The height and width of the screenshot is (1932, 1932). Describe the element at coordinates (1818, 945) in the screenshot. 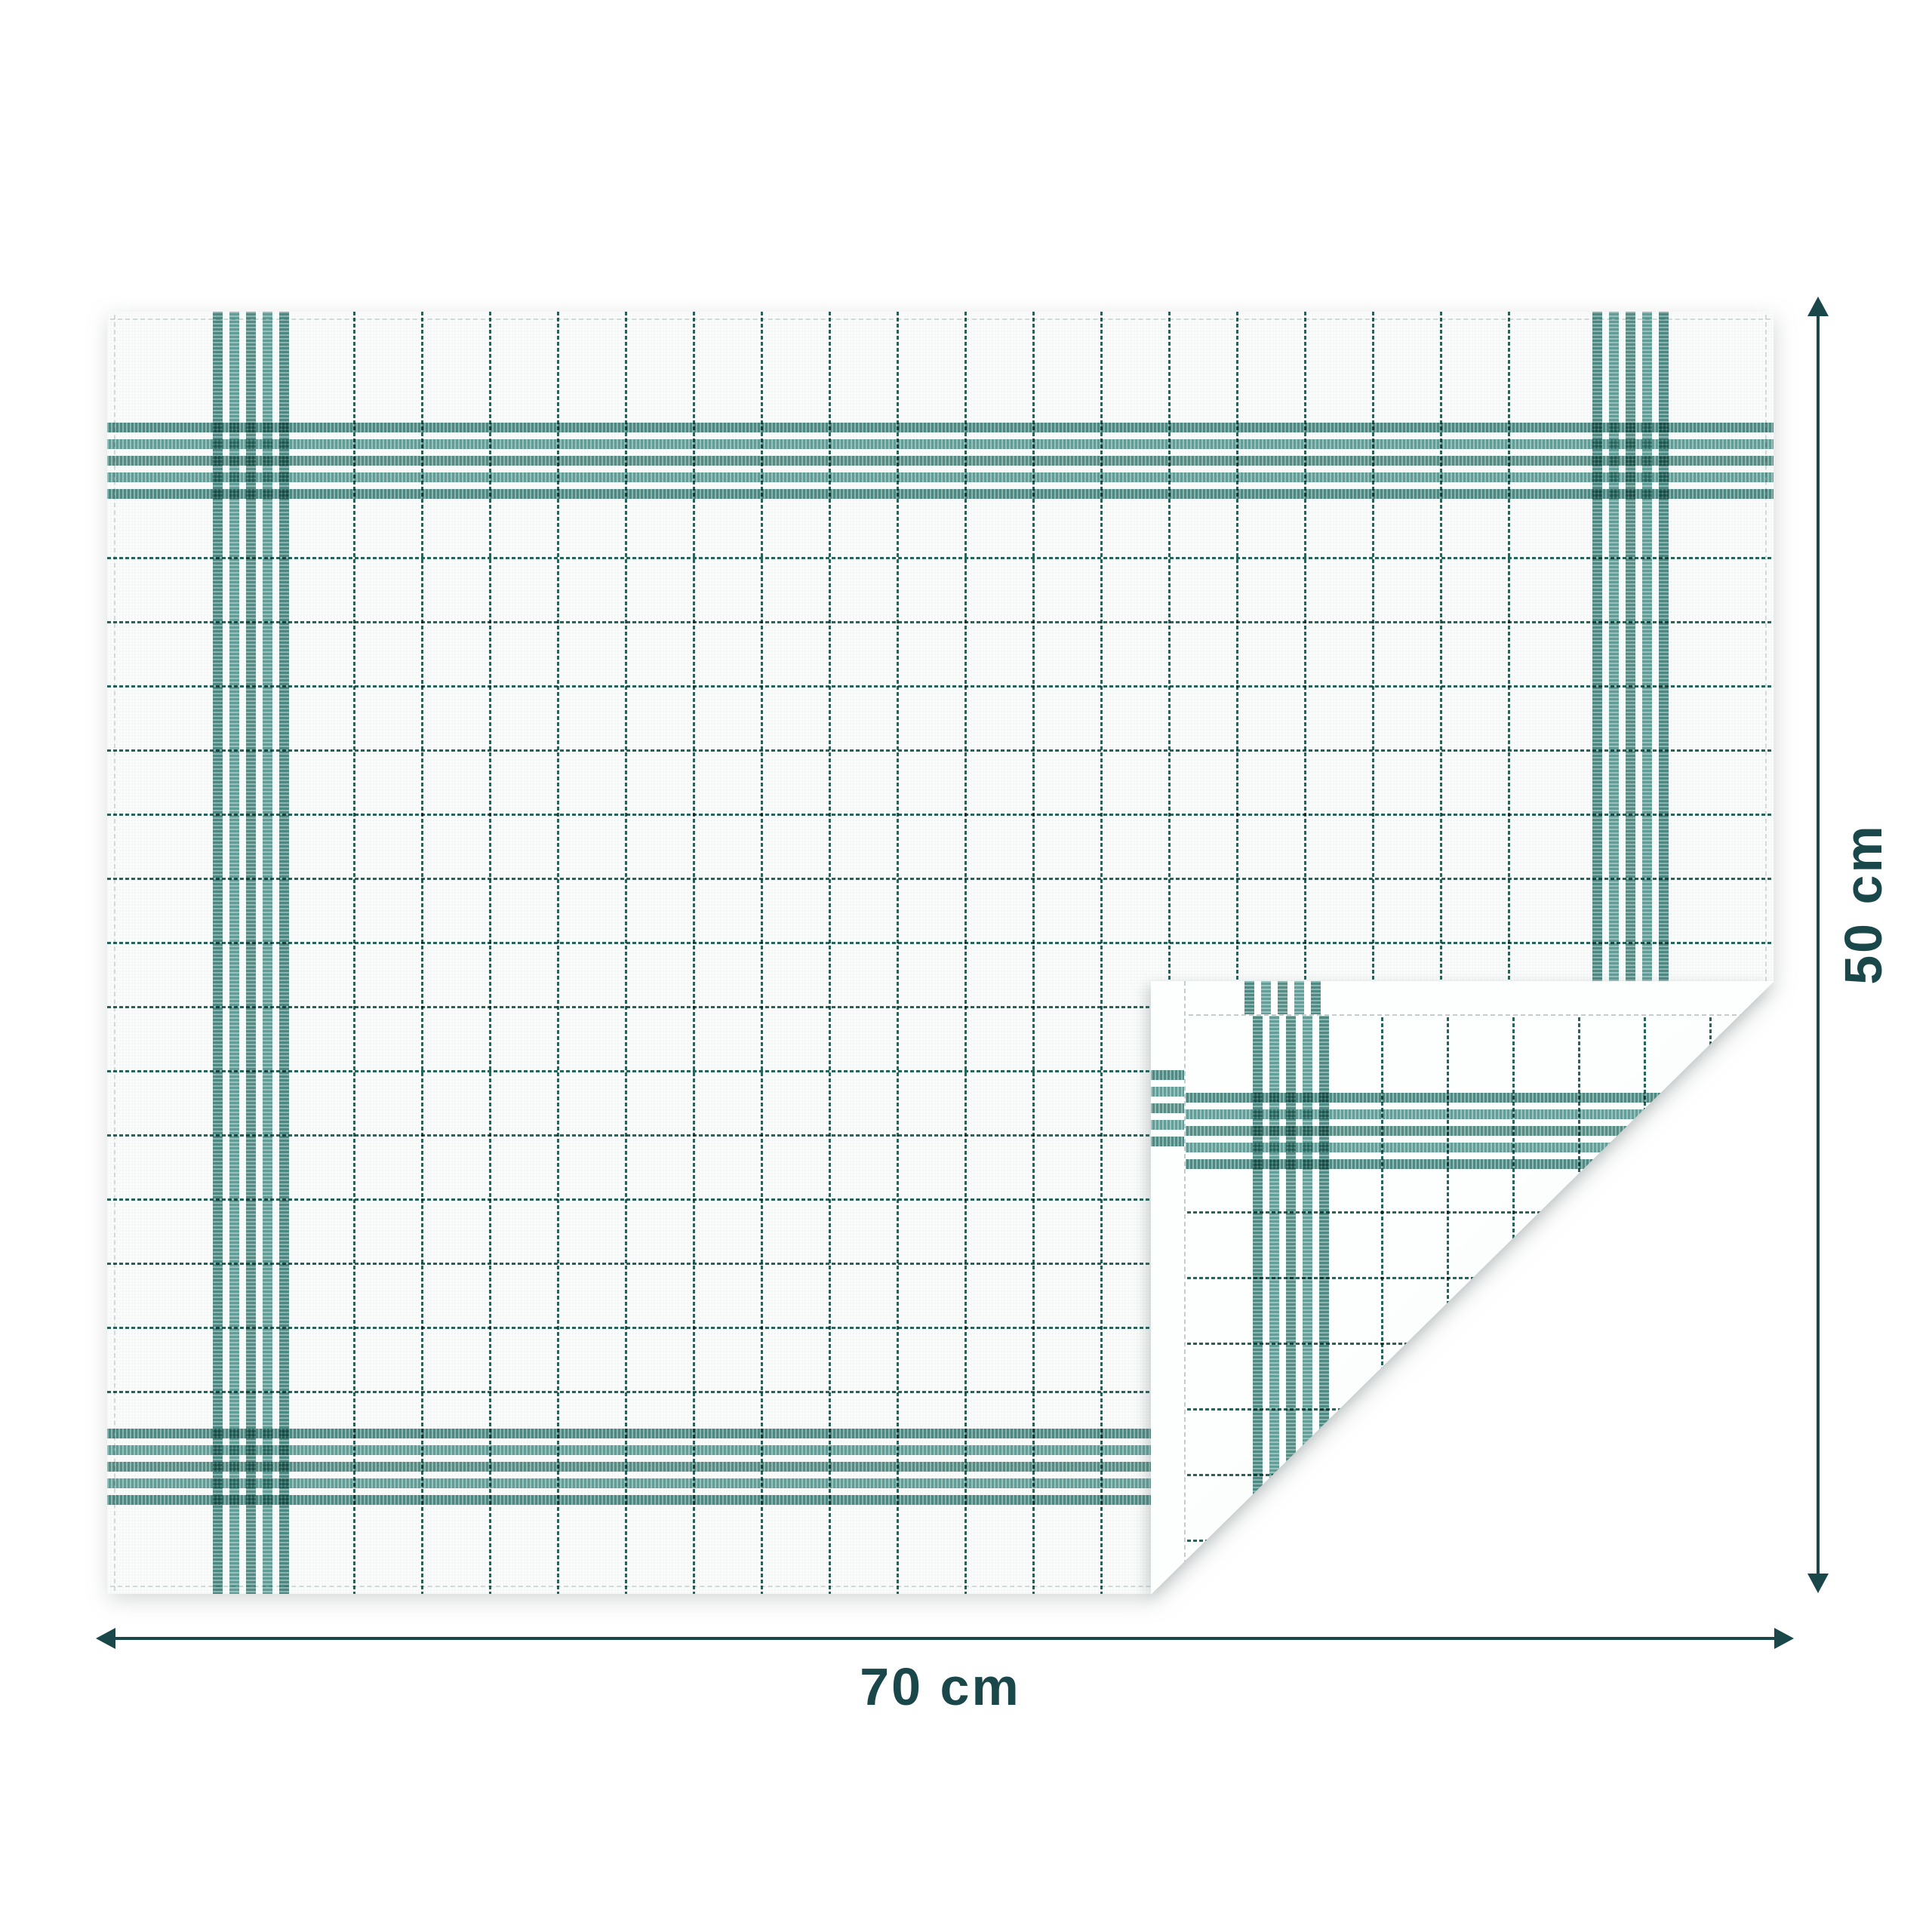

I see `height-dimension-line` at that location.